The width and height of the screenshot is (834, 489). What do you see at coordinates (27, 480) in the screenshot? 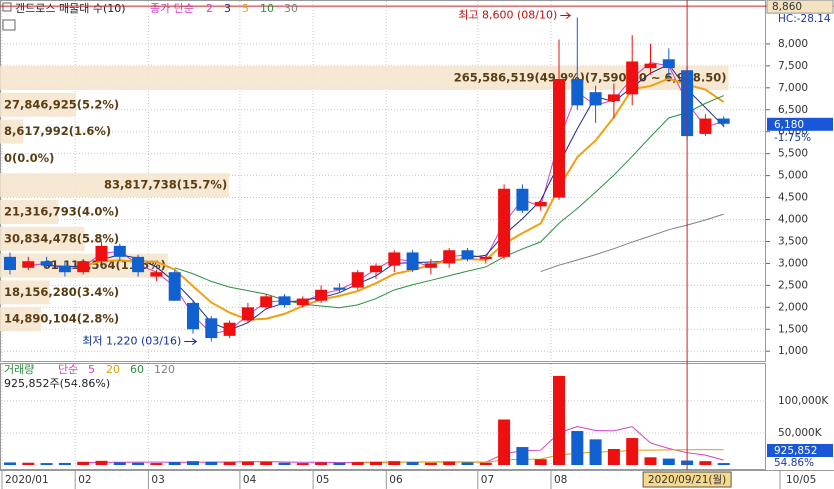
I see `x-tick-label: 2020/01` at bounding box center [27, 480].